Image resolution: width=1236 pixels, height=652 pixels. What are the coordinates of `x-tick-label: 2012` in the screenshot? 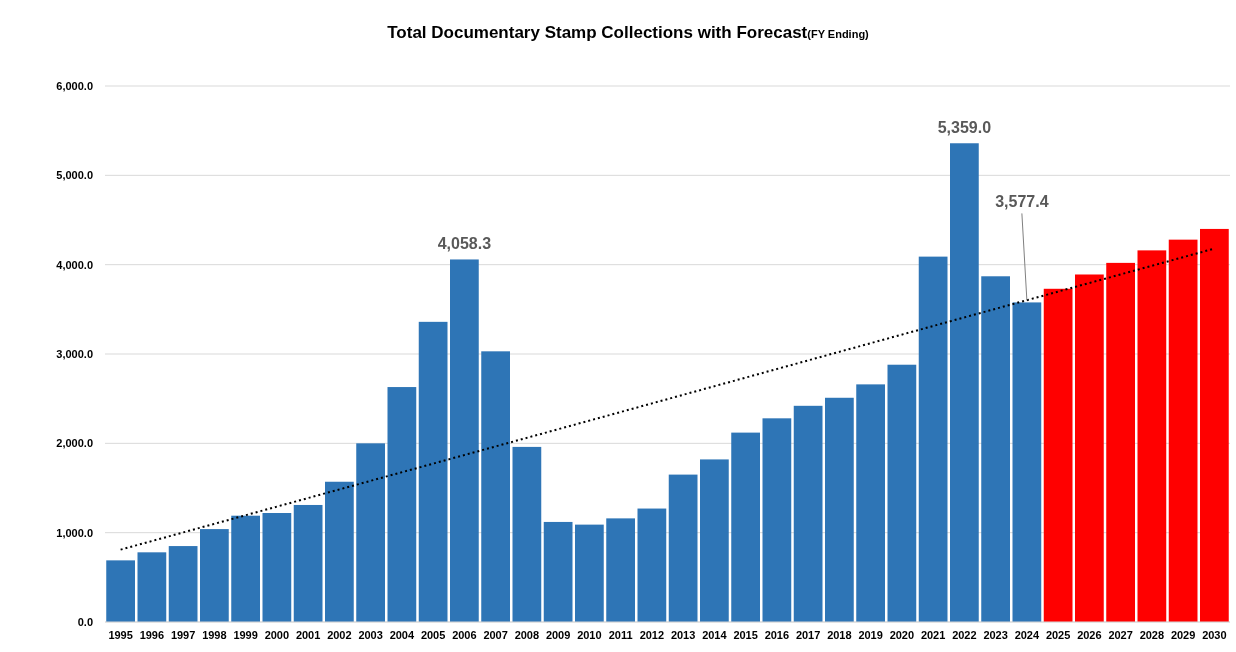 It's located at (652, 635).